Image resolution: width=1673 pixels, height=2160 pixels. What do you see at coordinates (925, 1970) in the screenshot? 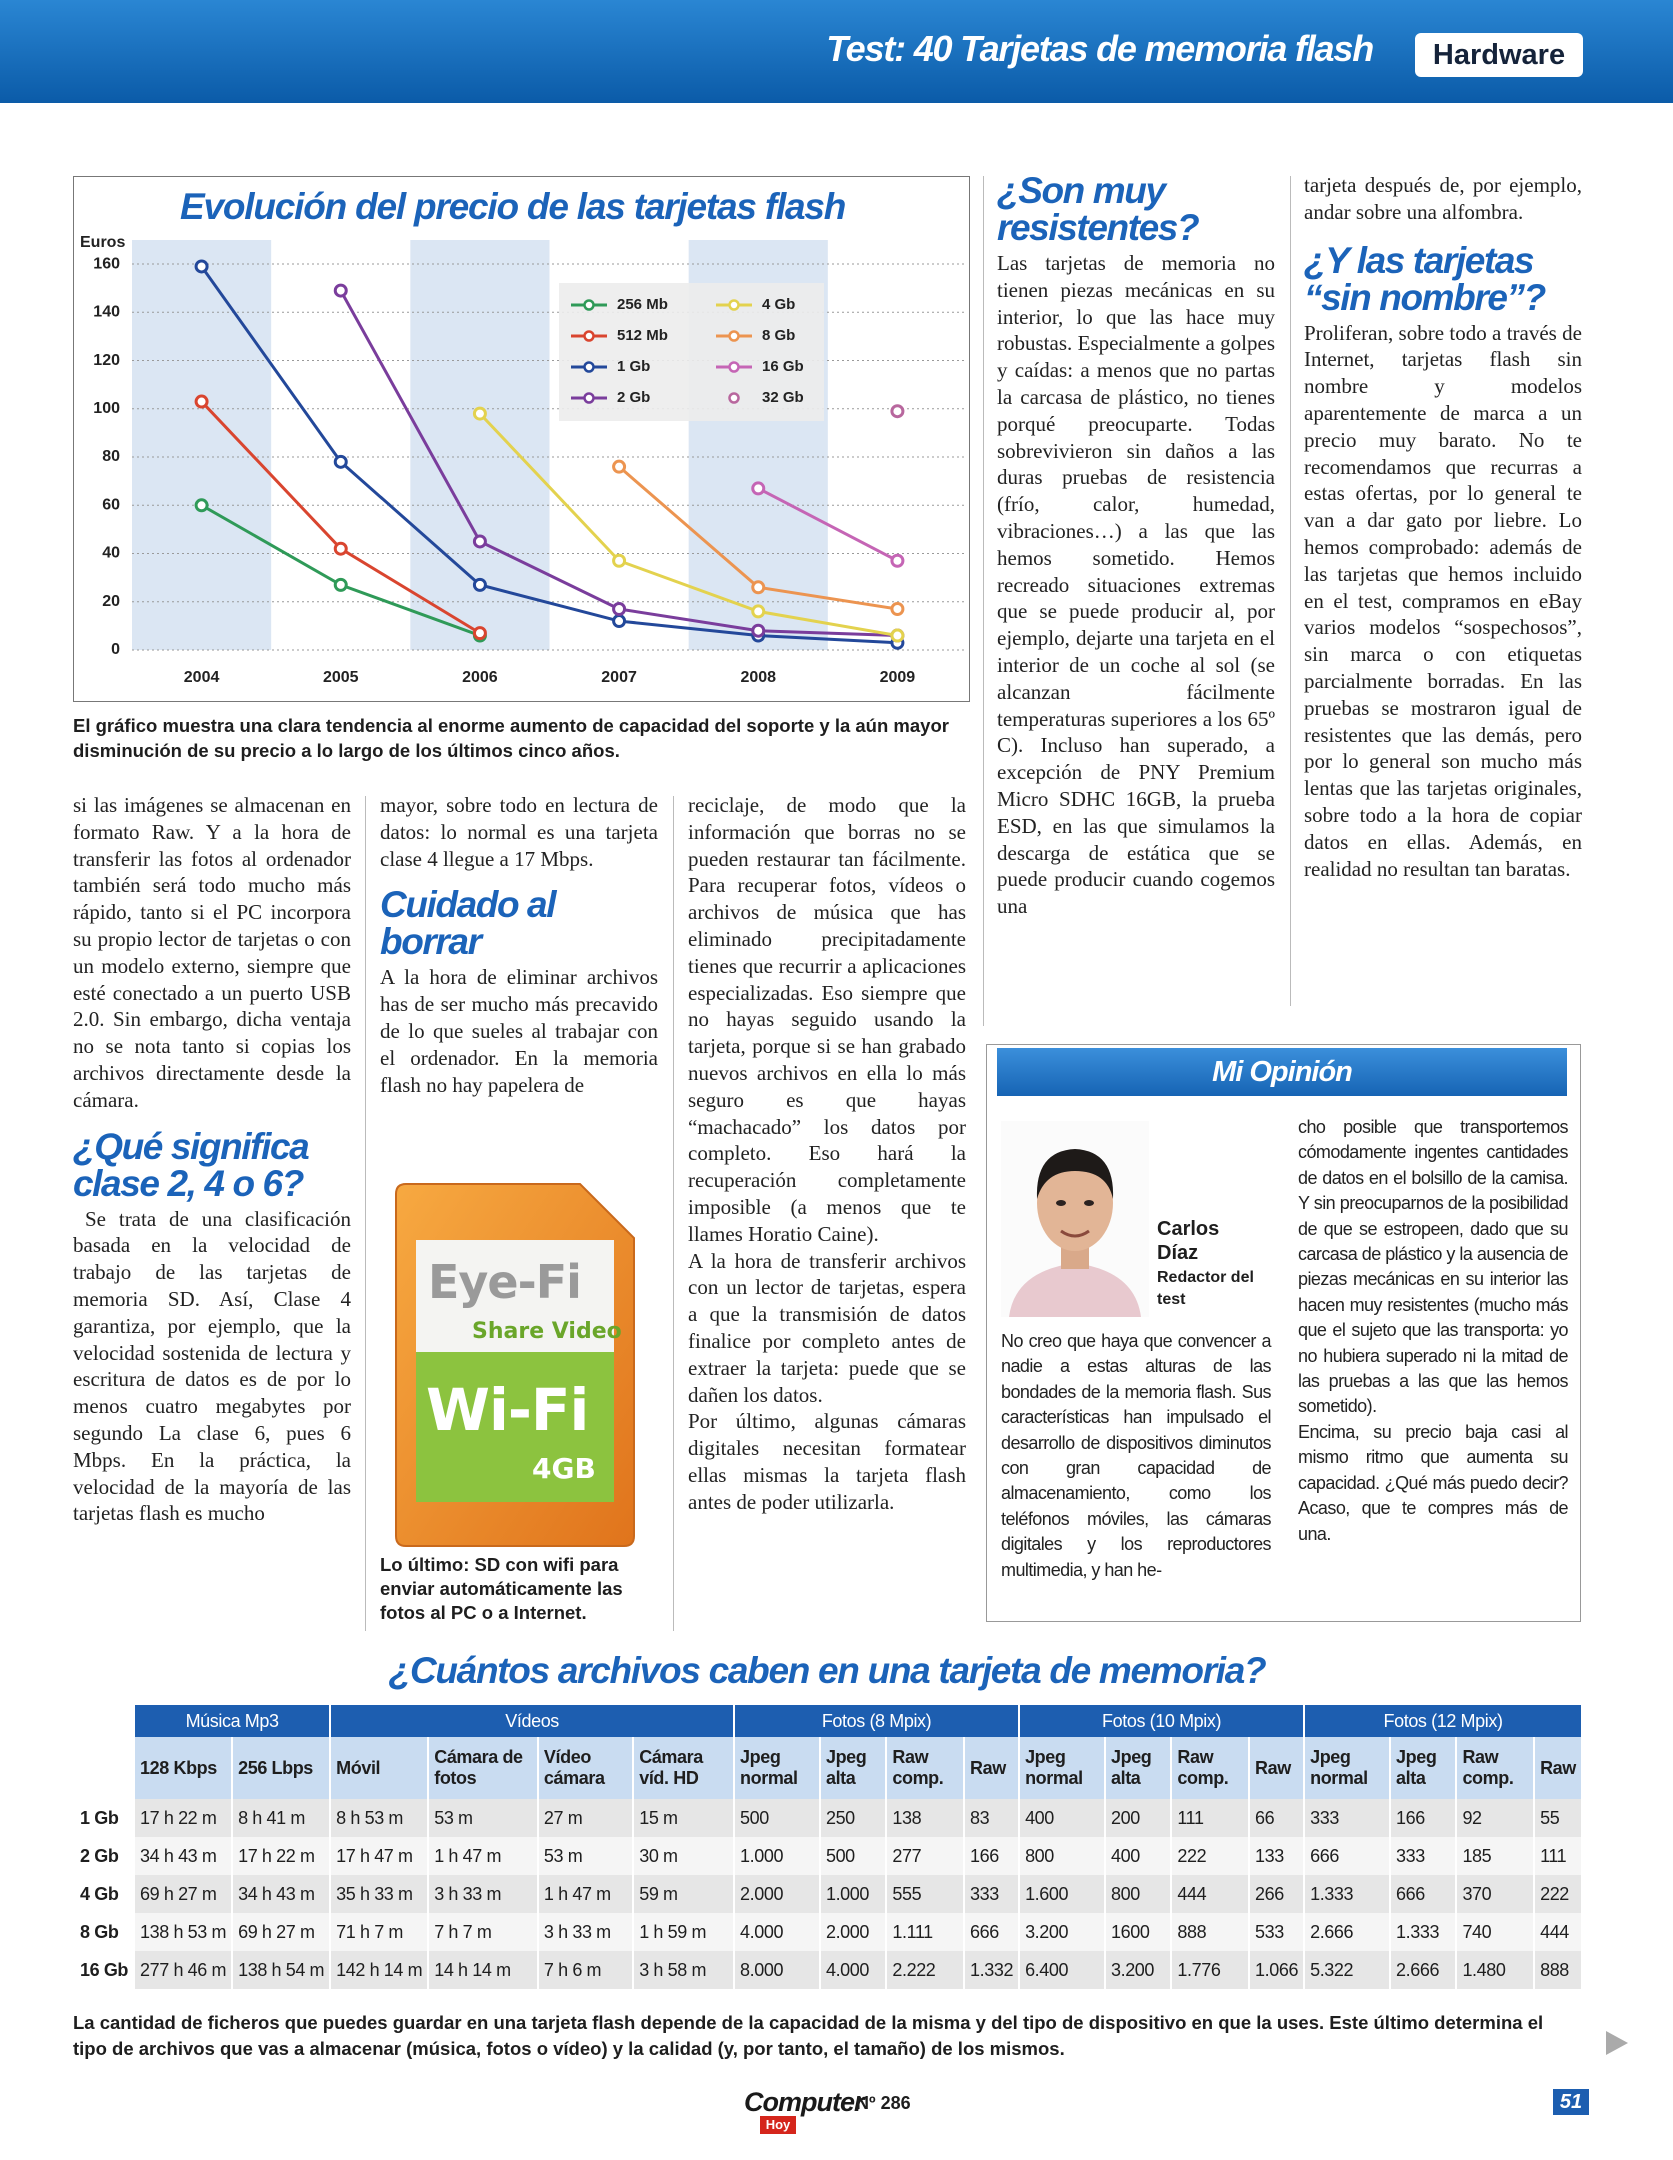
I see `table-cell: 2.222` at bounding box center [925, 1970].